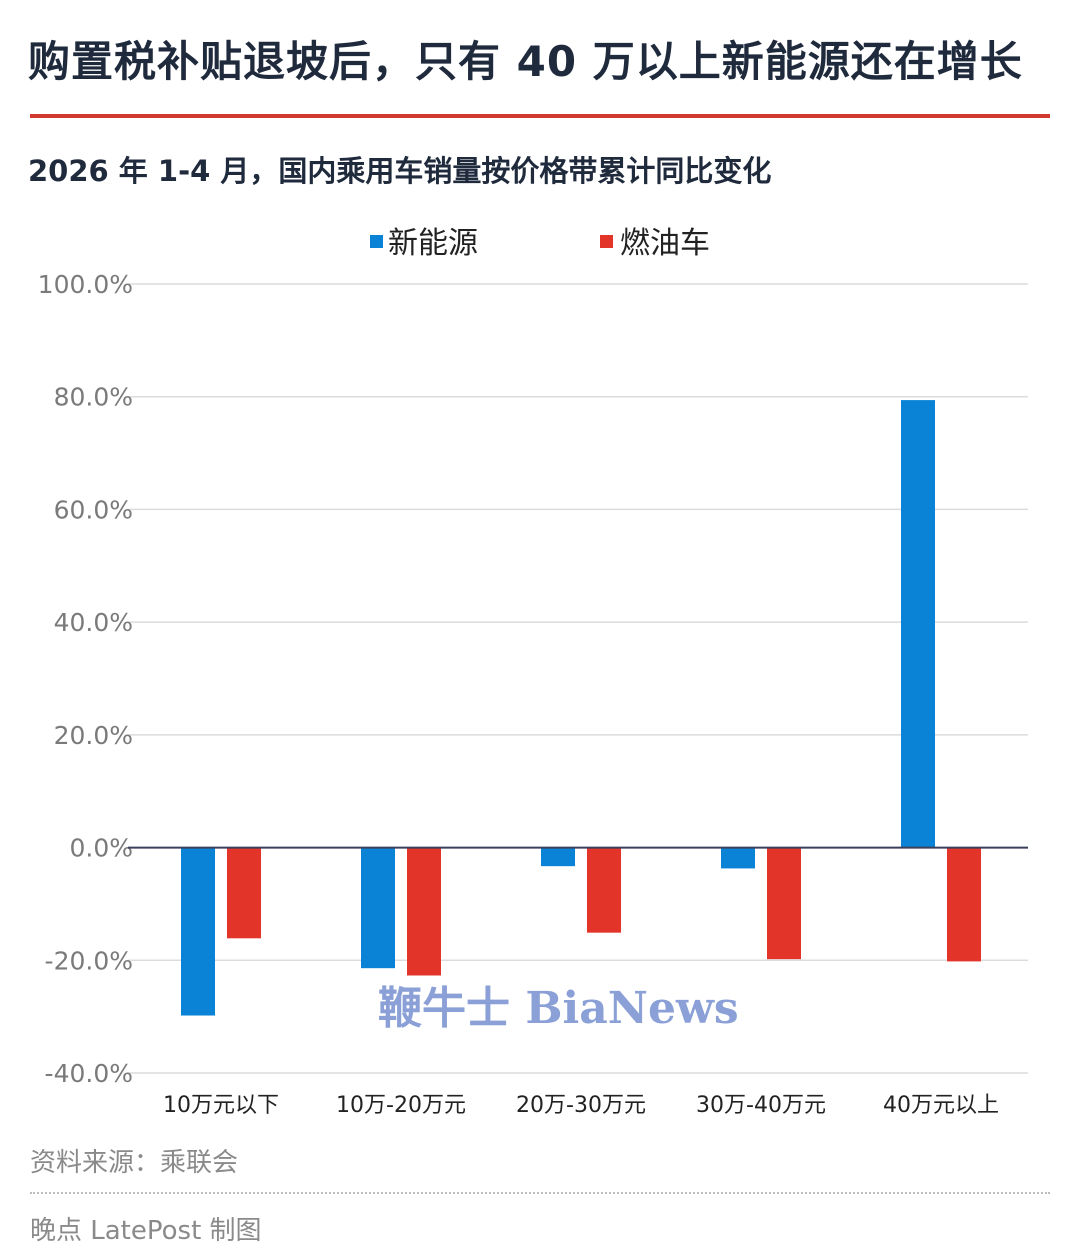 This screenshot has width=1080, height=1258. I want to click on legend-swatch-ice, so click(606, 241).